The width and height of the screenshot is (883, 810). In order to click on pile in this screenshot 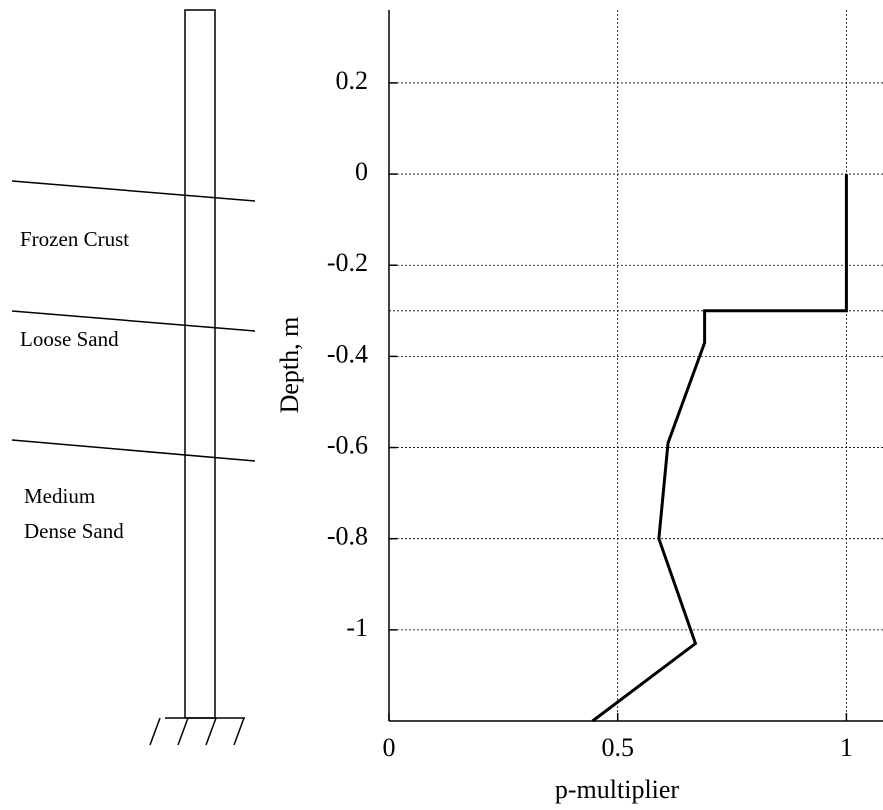, I will do `click(200, 364)`.